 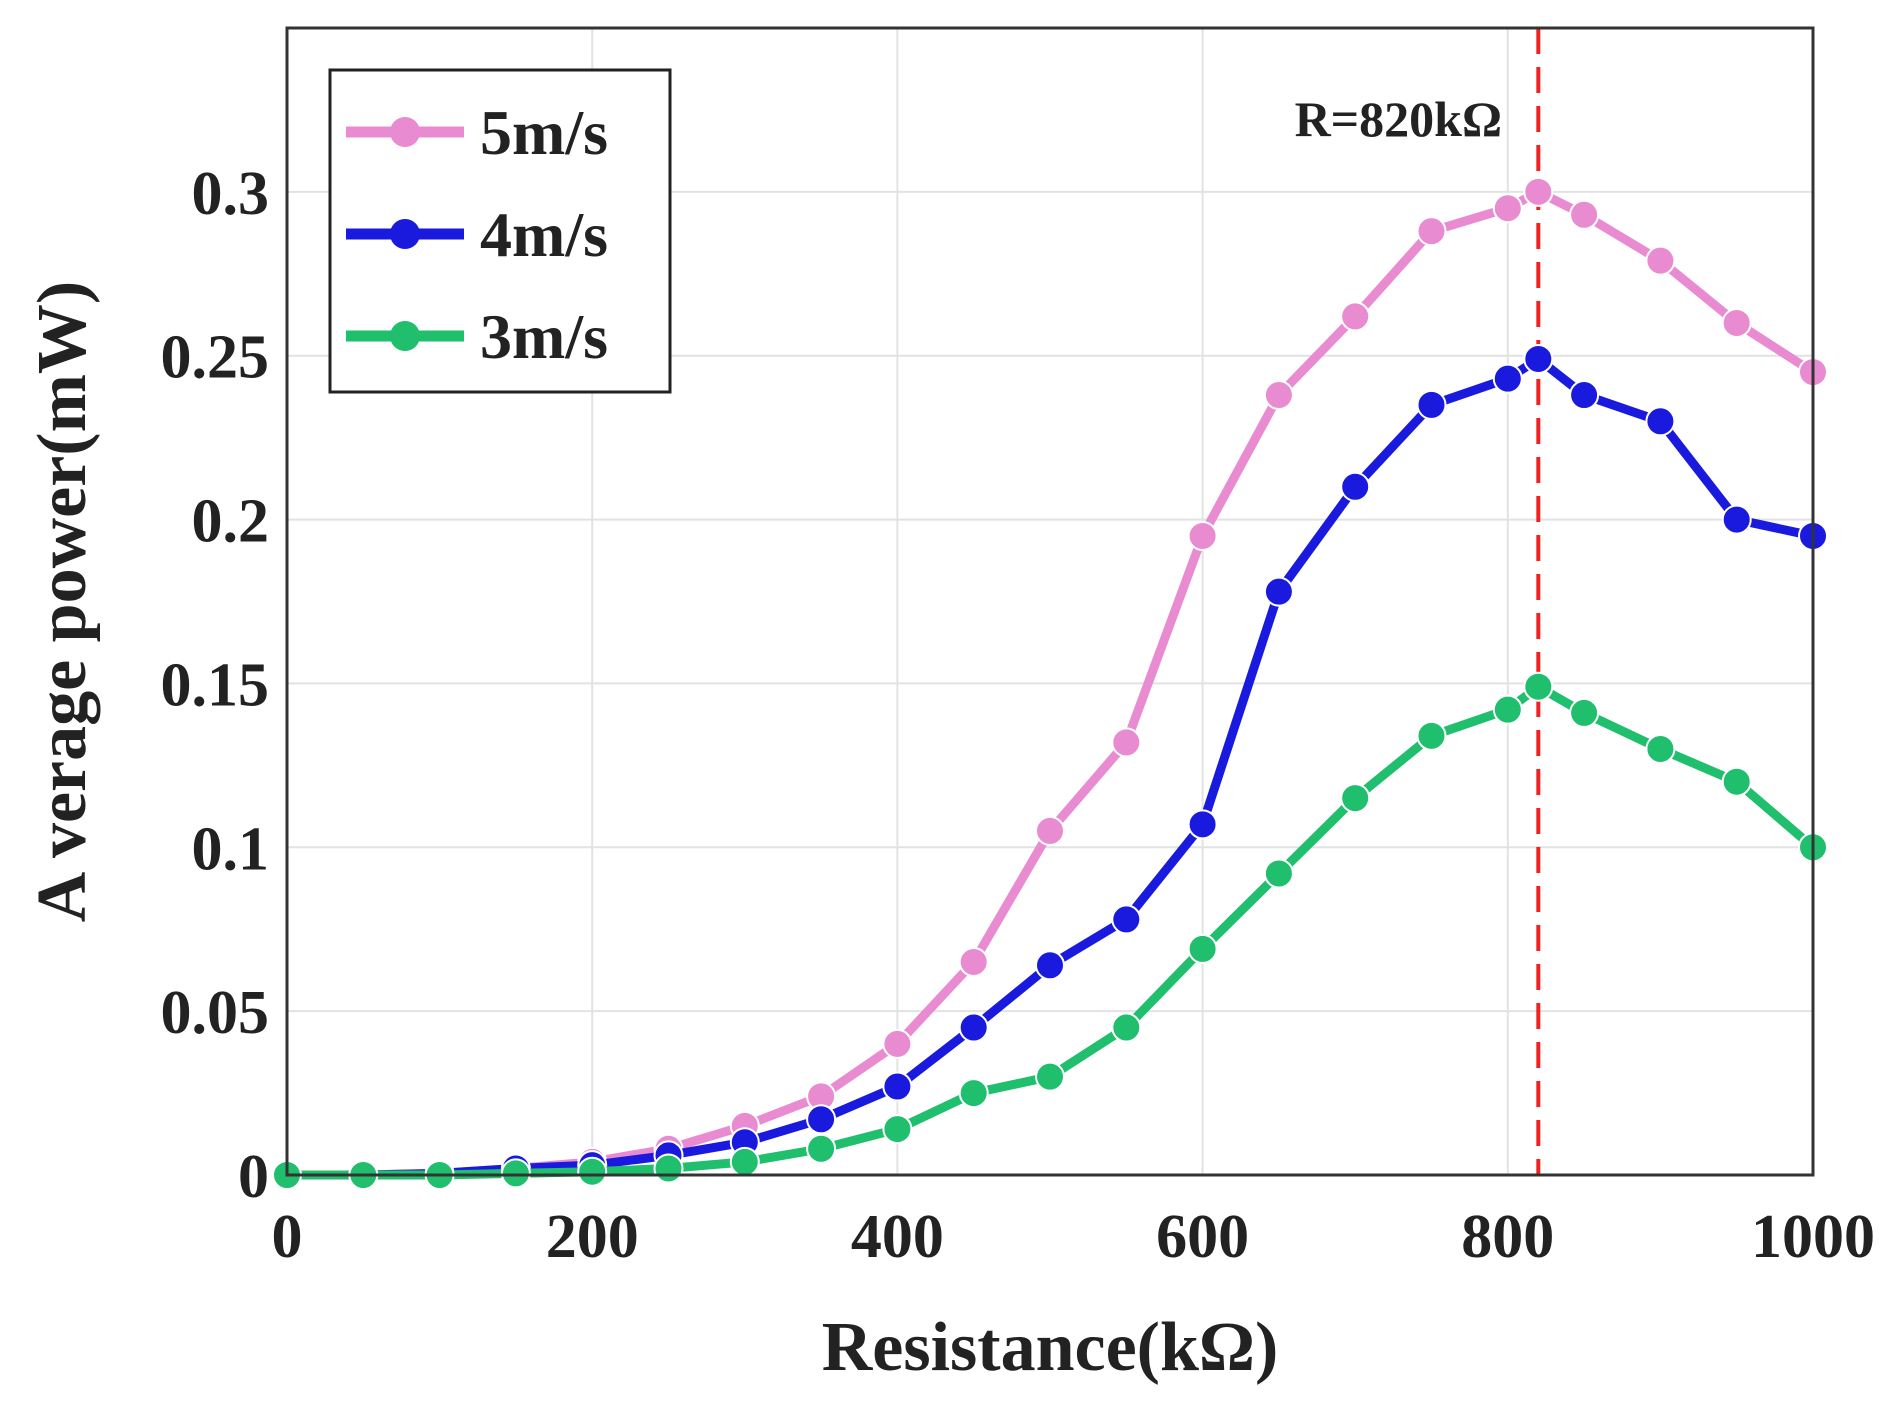 What do you see at coordinates (1813, 1237) in the screenshot?
I see `x-tick-label: 1000` at bounding box center [1813, 1237].